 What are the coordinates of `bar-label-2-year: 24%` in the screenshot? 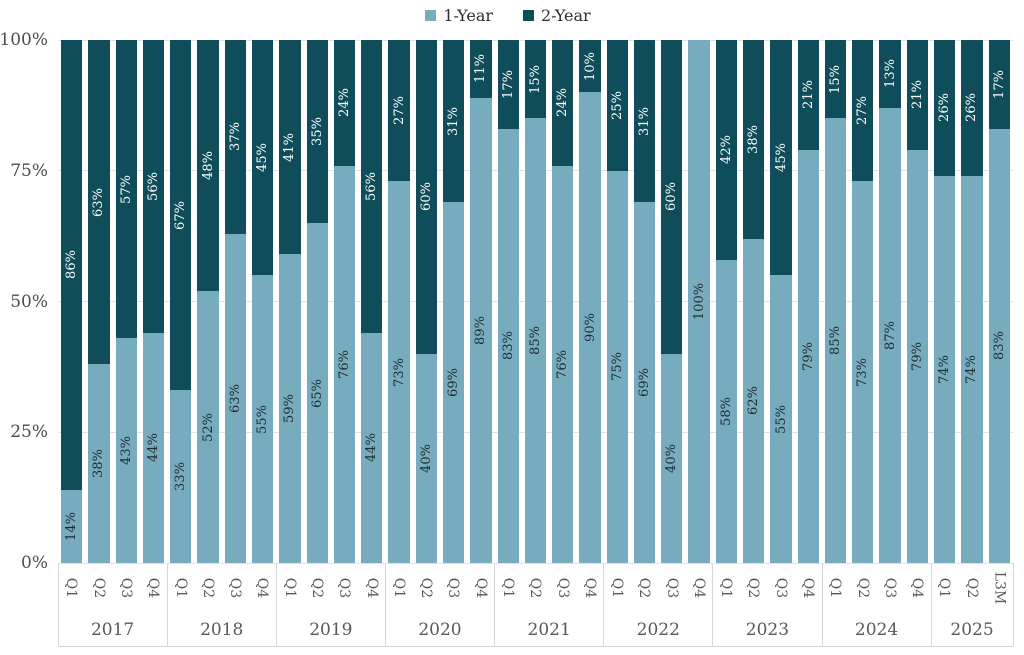 It's located at (563, 103).